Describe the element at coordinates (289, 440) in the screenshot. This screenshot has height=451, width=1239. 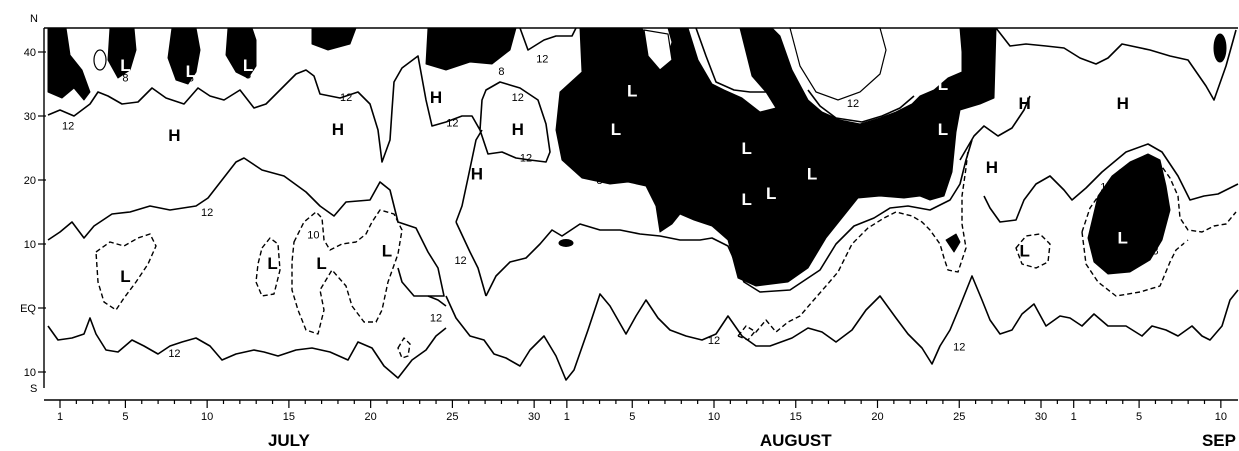
I see `month-label: JULY` at that location.